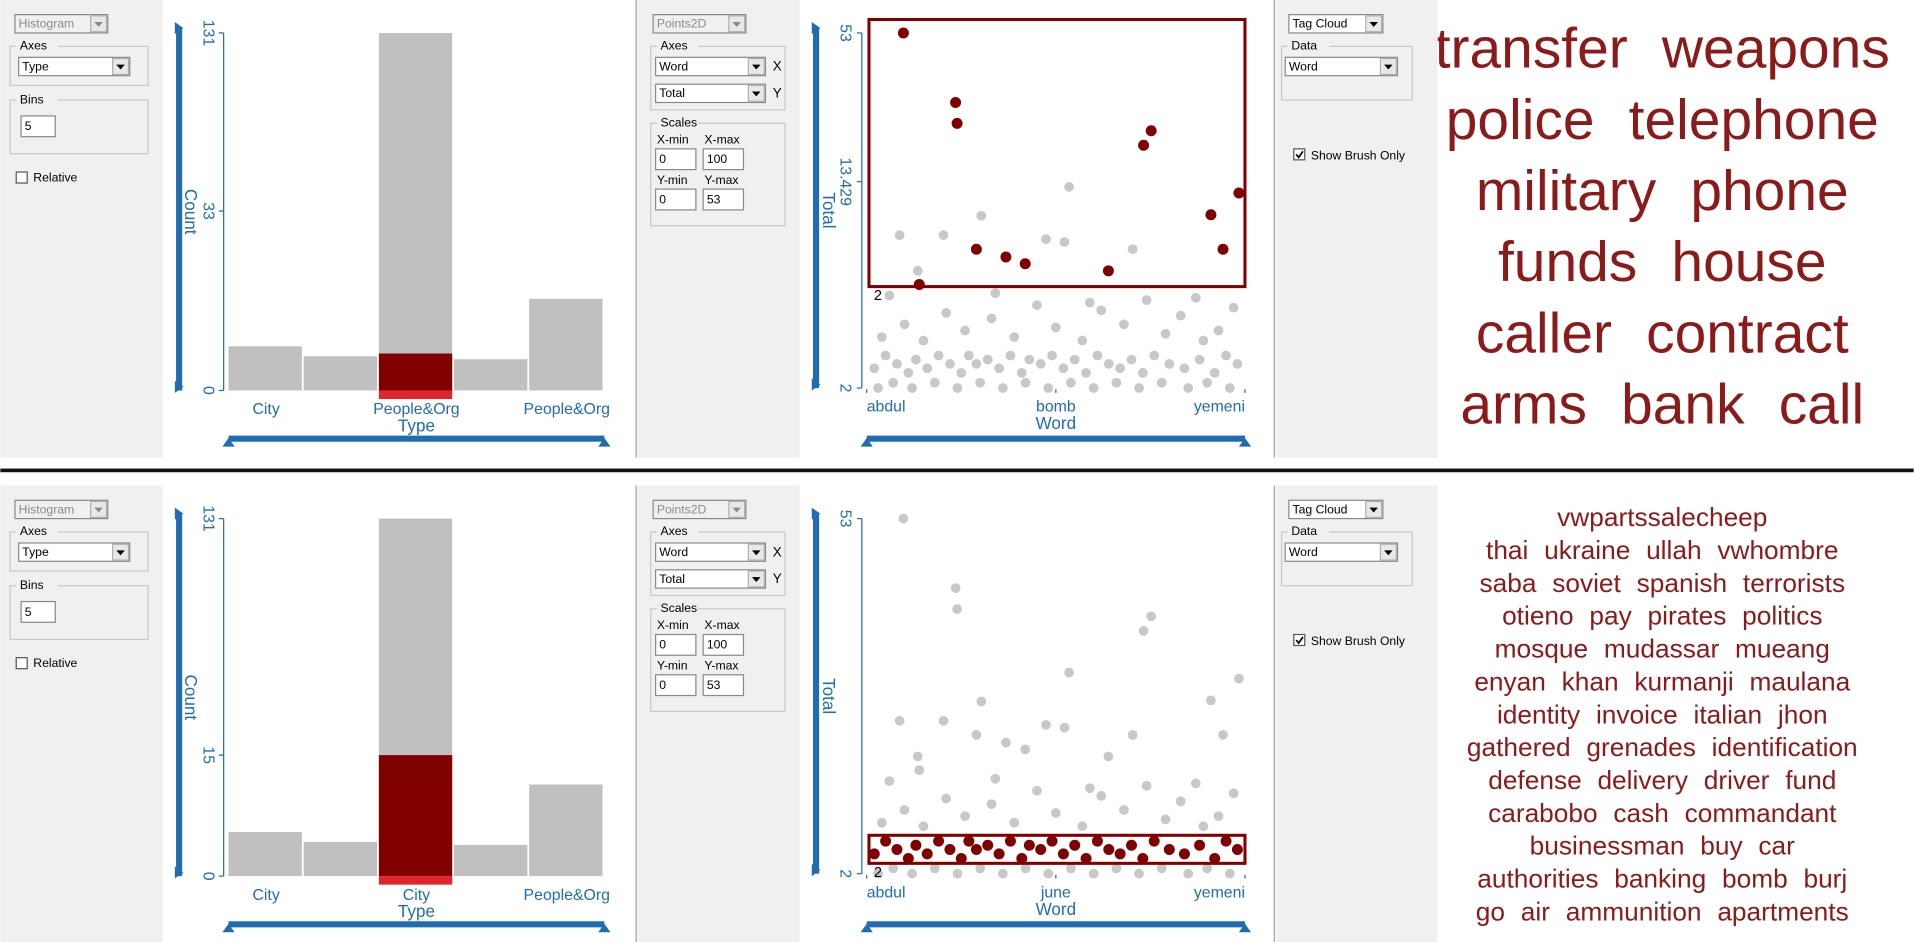  I want to click on tag-word: go, so click(1490, 911).